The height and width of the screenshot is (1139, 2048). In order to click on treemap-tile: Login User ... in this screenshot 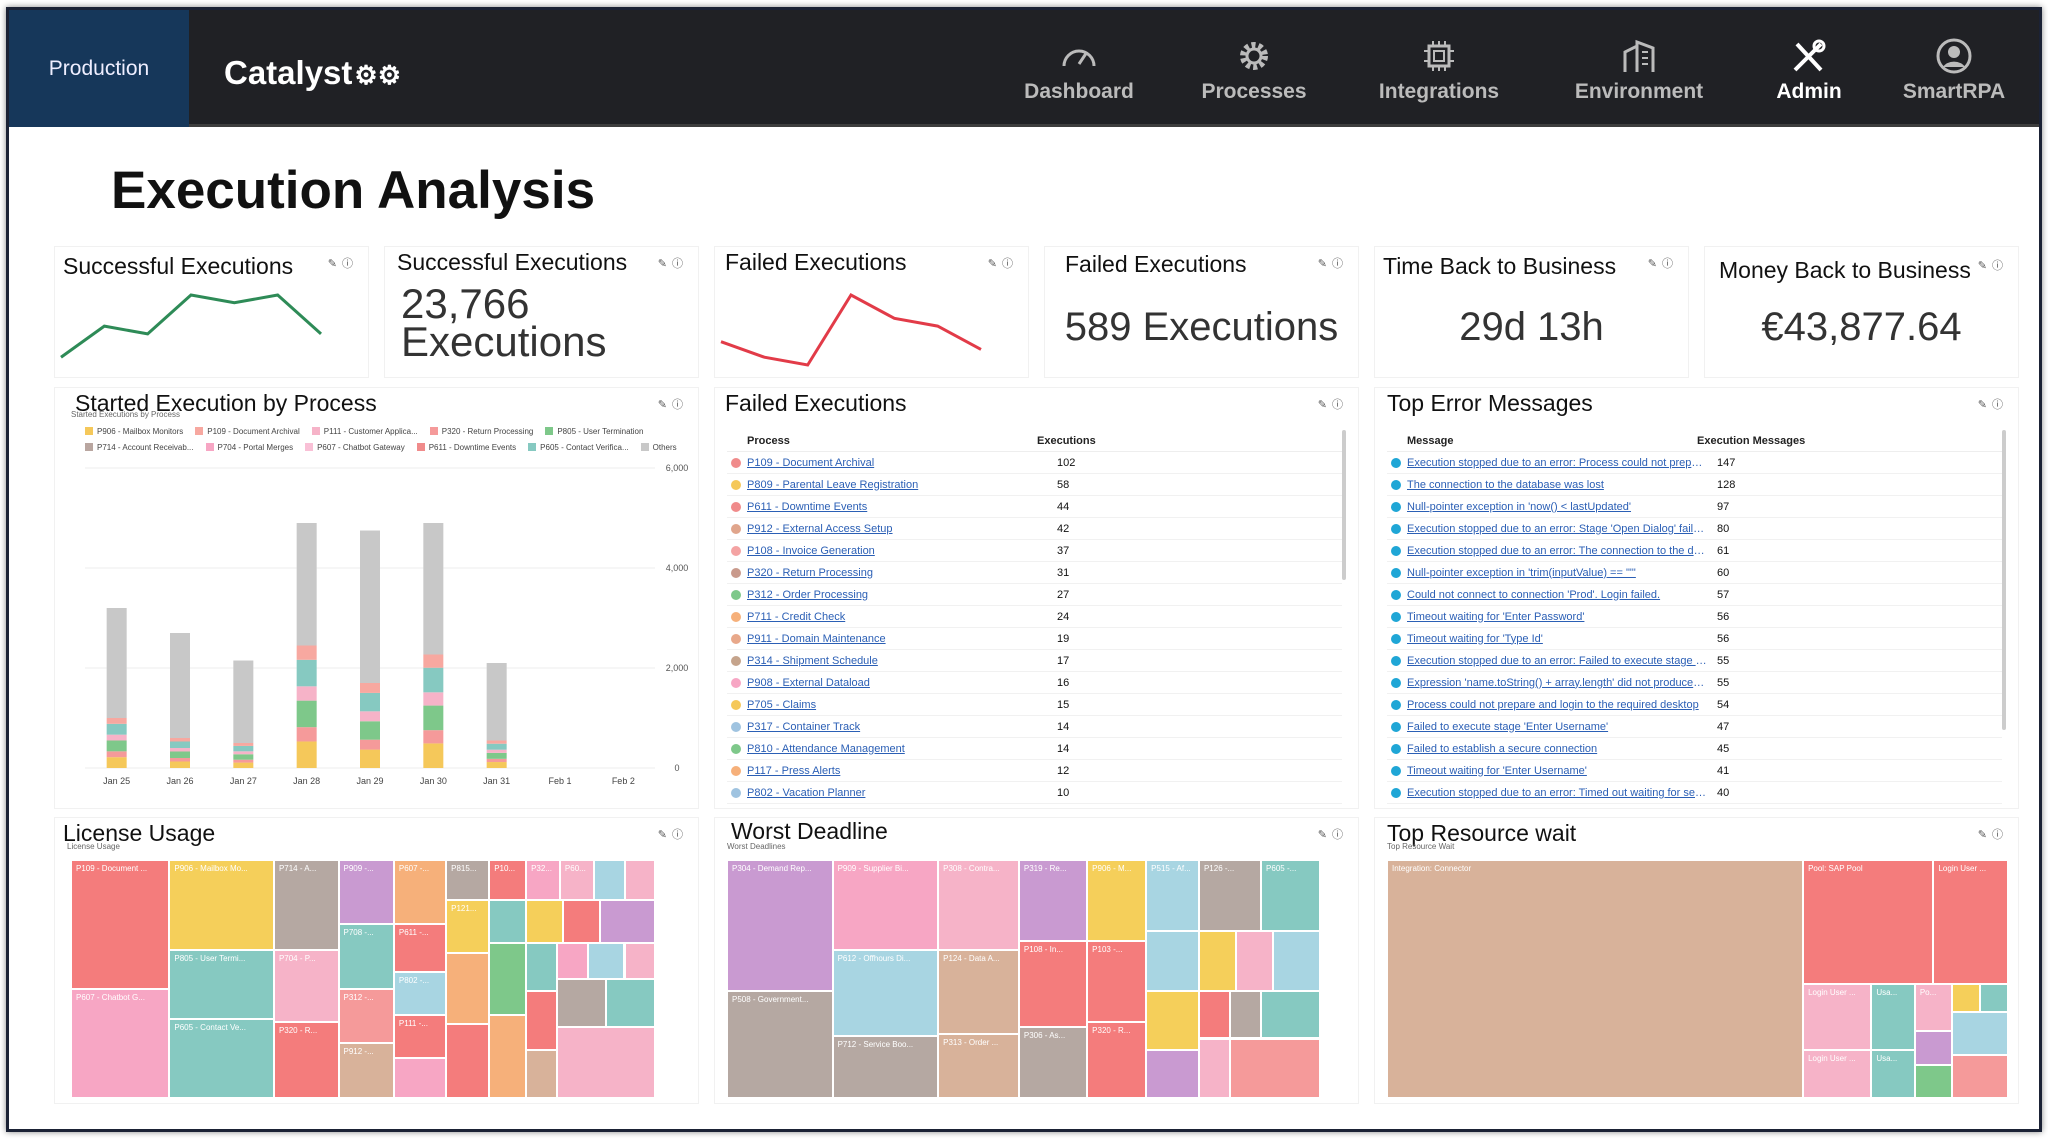, I will do `click(1837, 1017)`.